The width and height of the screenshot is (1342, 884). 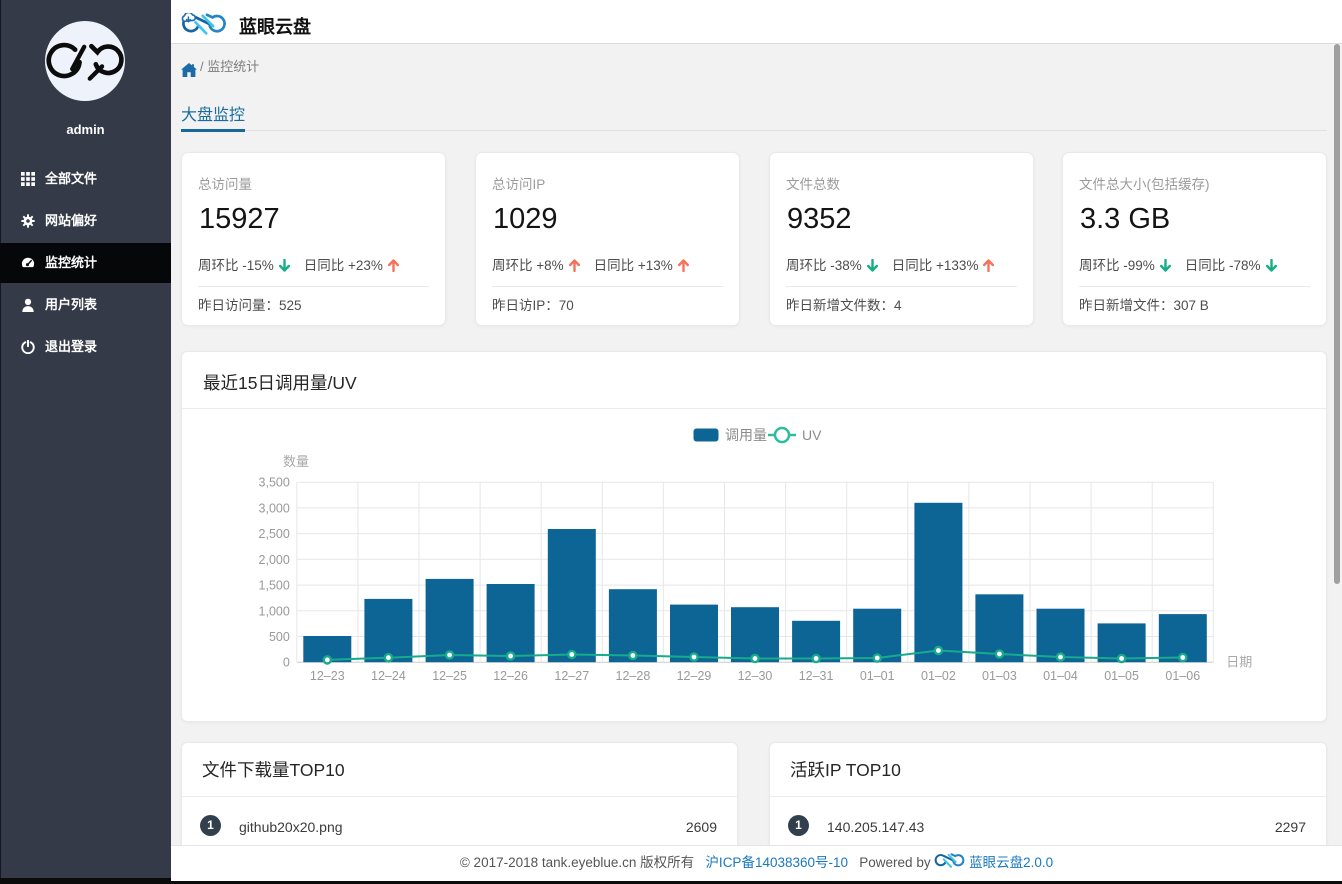 What do you see at coordinates (274, 534) in the screenshot?
I see `svg-text: 2,500` at bounding box center [274, 534].